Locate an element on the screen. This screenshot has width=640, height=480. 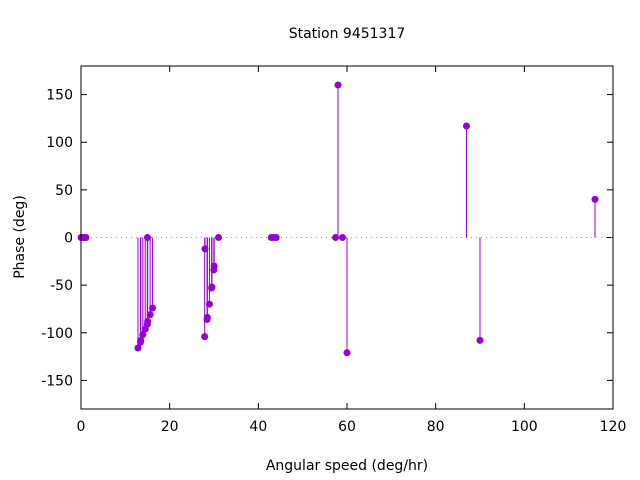
y-tick-label: 50 is located at coordinates (64, 191).